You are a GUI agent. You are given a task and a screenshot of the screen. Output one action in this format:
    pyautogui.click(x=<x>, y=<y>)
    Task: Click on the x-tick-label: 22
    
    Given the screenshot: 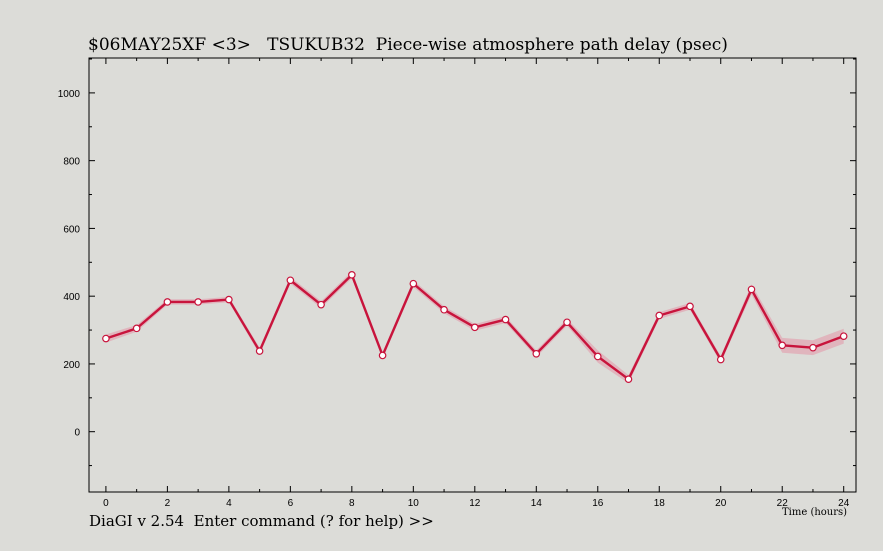 What is the action you would take?
    pyautogui.click(x=783, y=503)
    